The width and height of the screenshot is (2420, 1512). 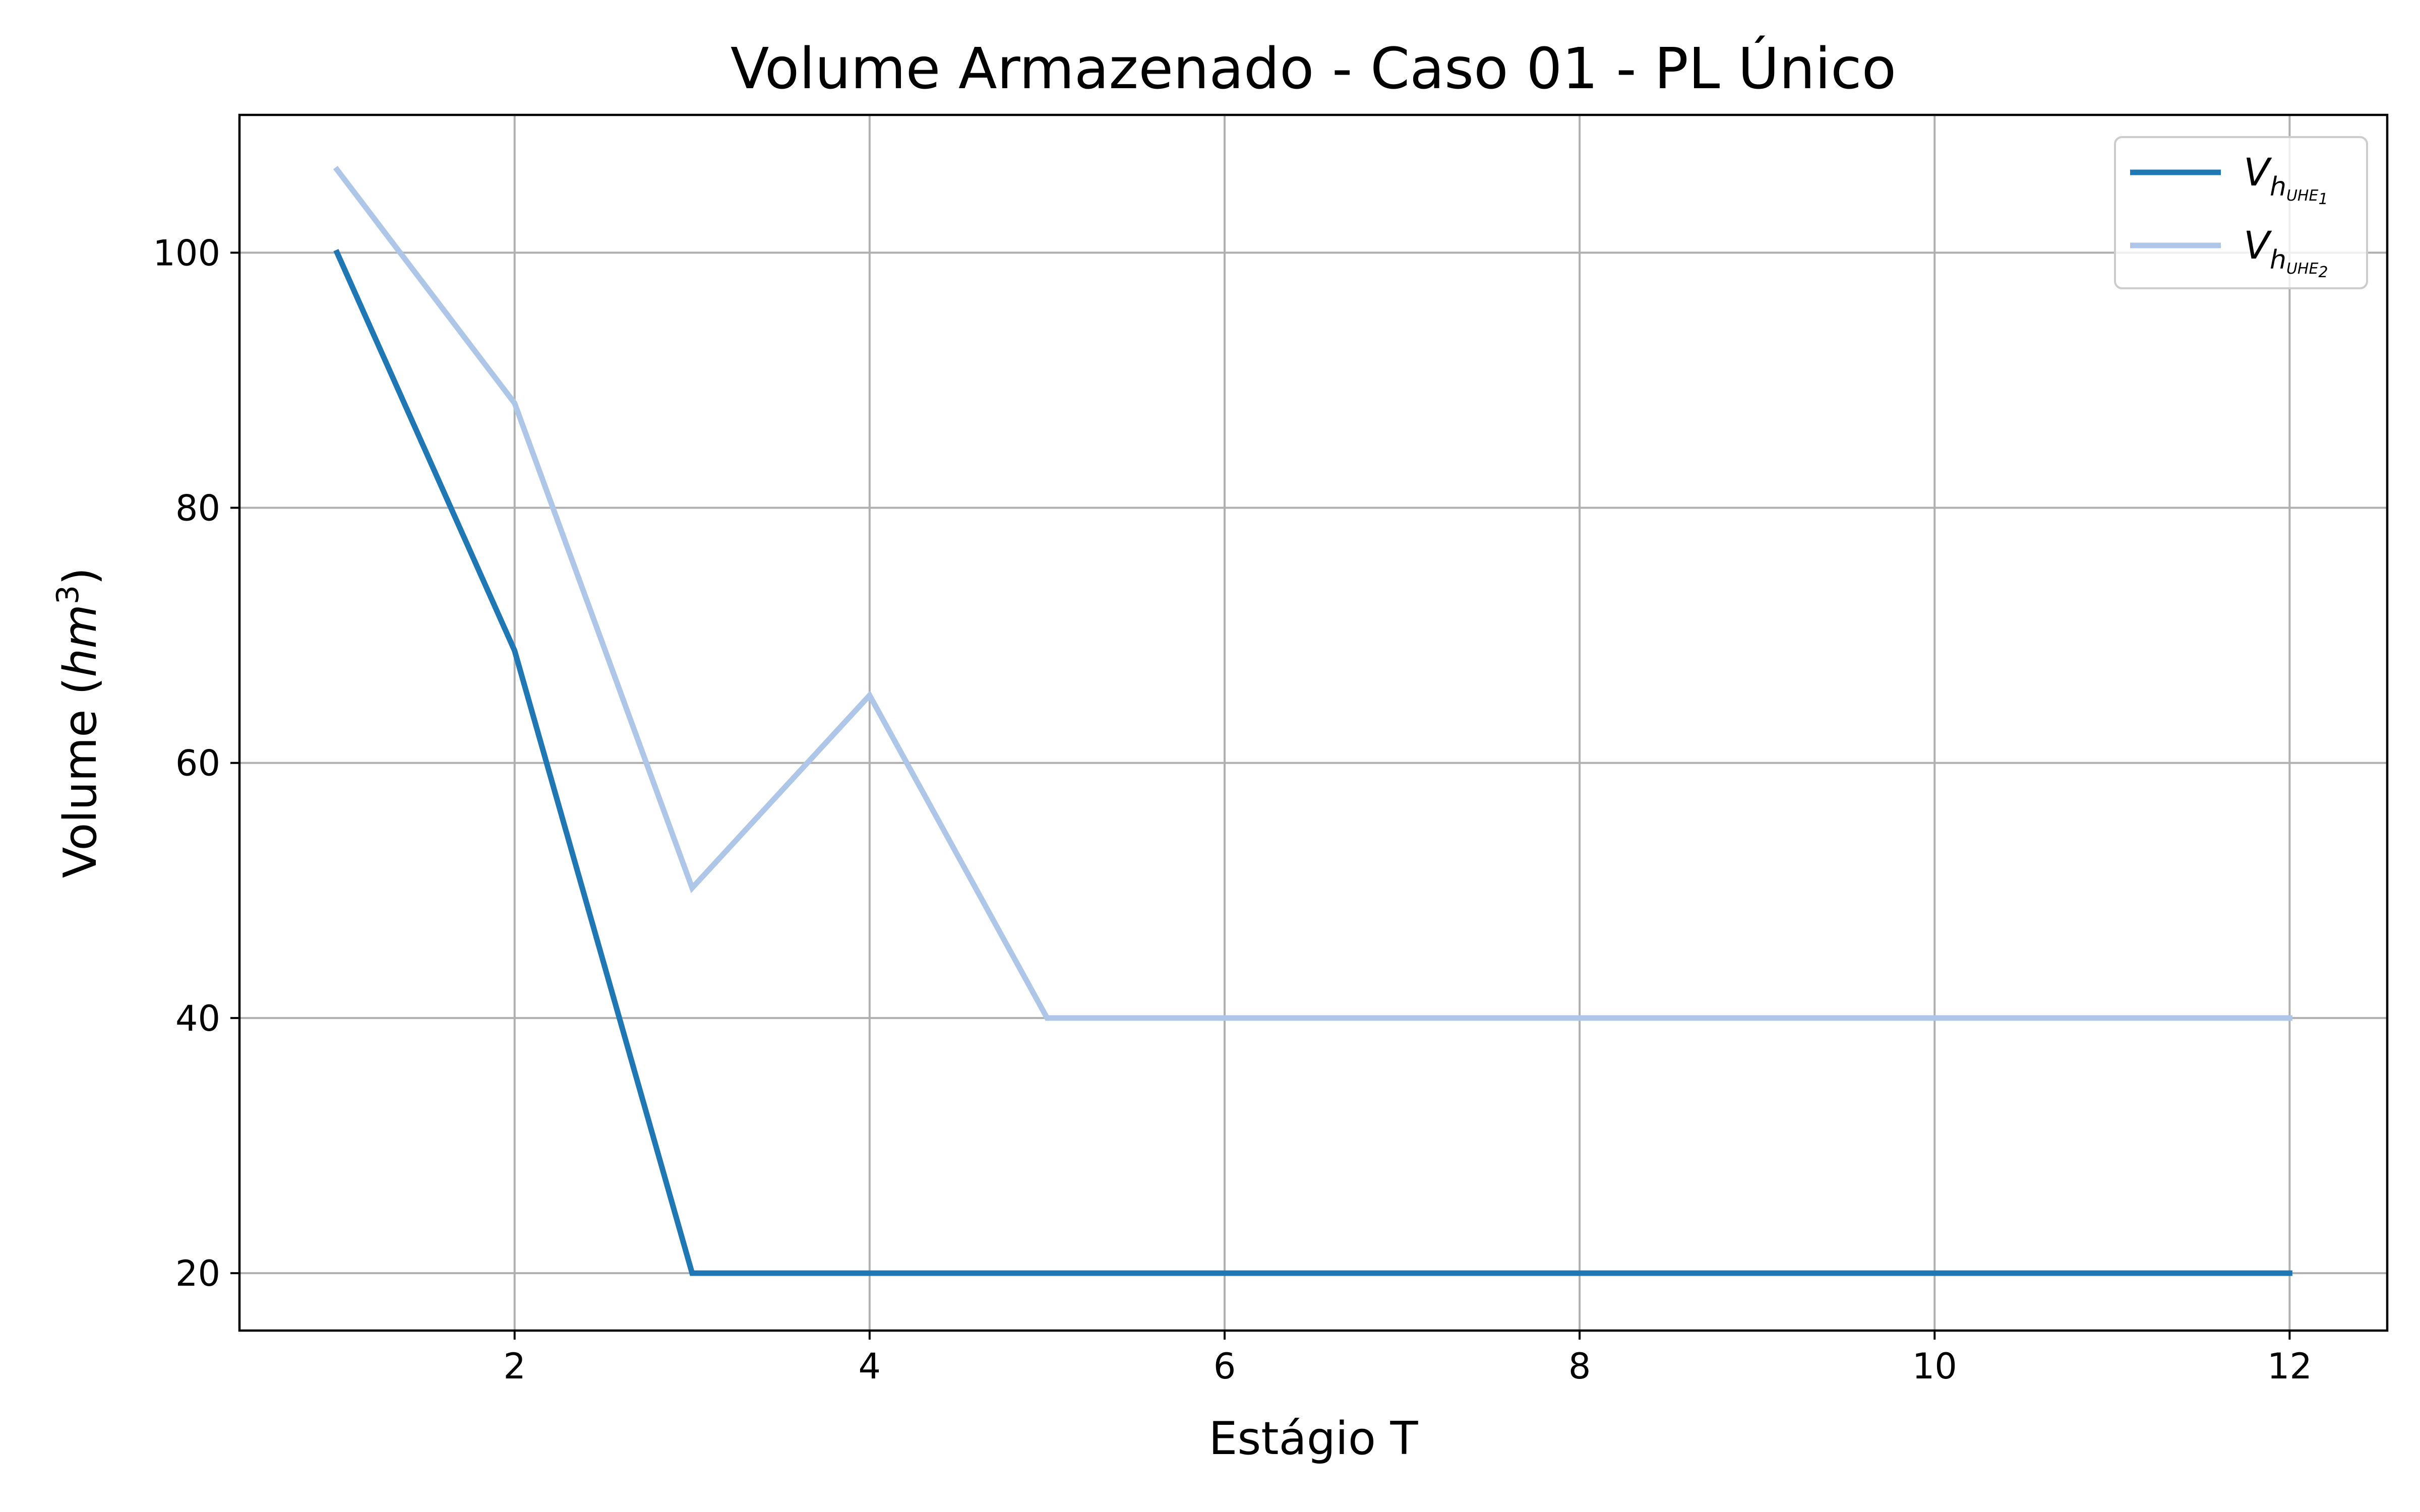 What do you see at coordinates (514, 1366) in the screenshot?
I see `x-tick-label: 2` at bounding box center [514, 1366].